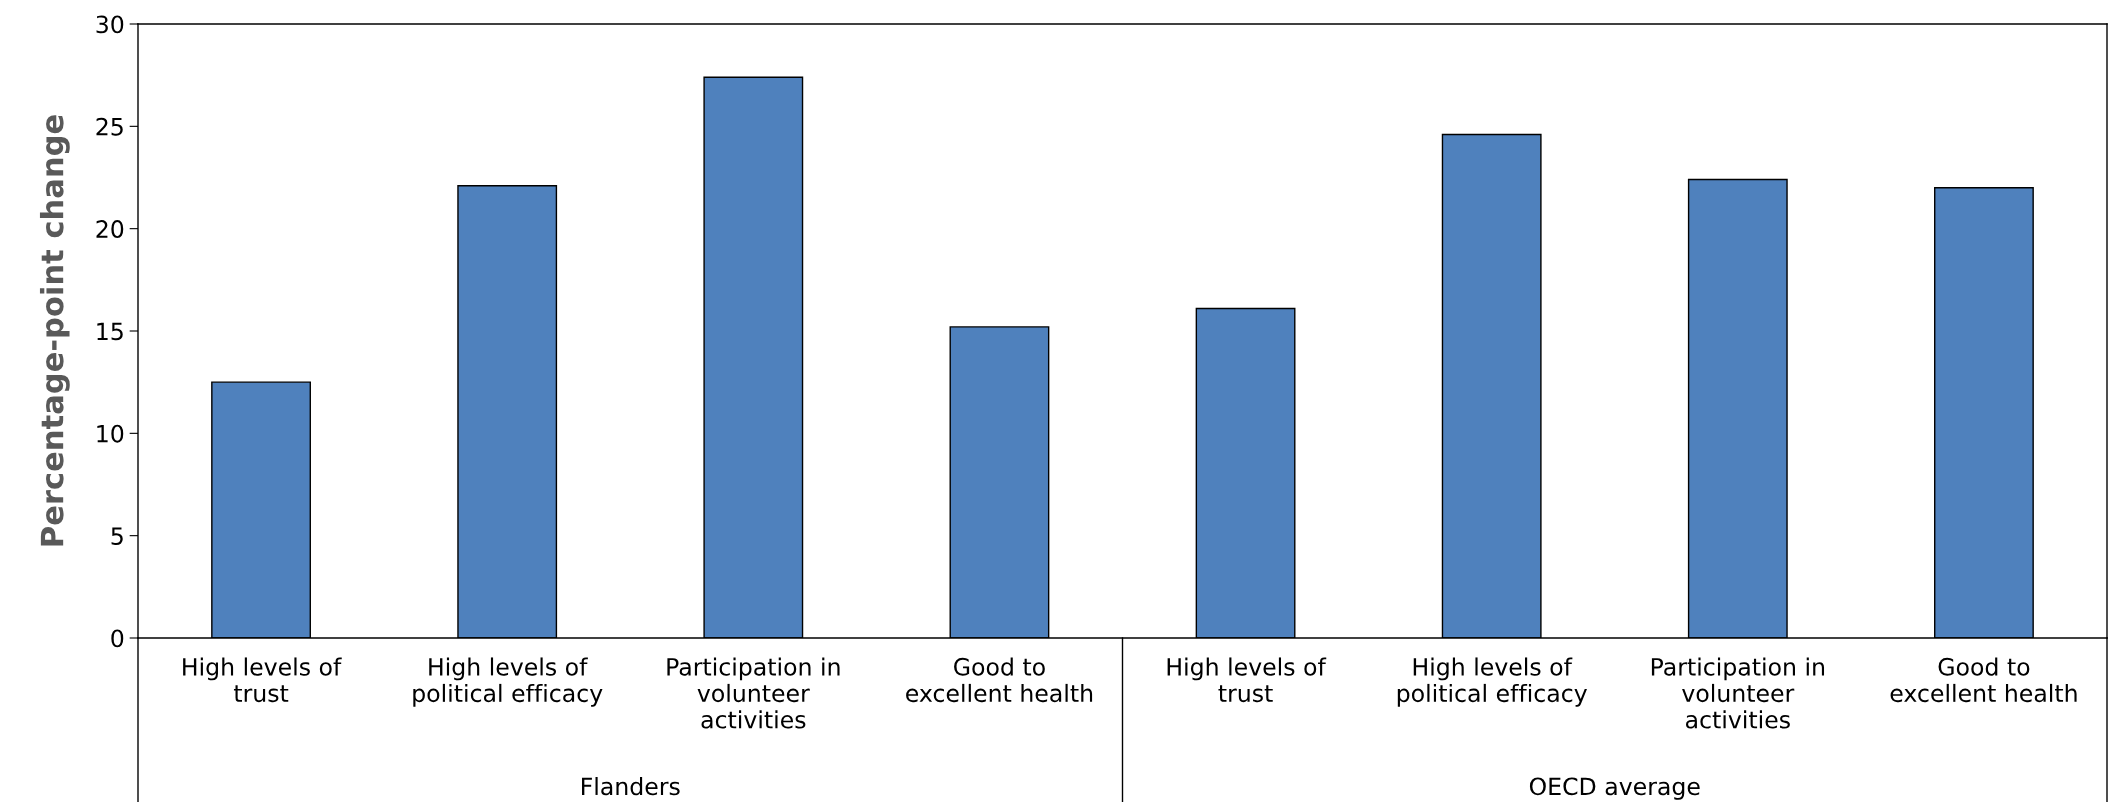 Image resolution: width=2114 pixels, height=802 pixels. Describe the element at coordinates (110, 24) in the screenshot. I see `y-tick-label: 30` at that location.